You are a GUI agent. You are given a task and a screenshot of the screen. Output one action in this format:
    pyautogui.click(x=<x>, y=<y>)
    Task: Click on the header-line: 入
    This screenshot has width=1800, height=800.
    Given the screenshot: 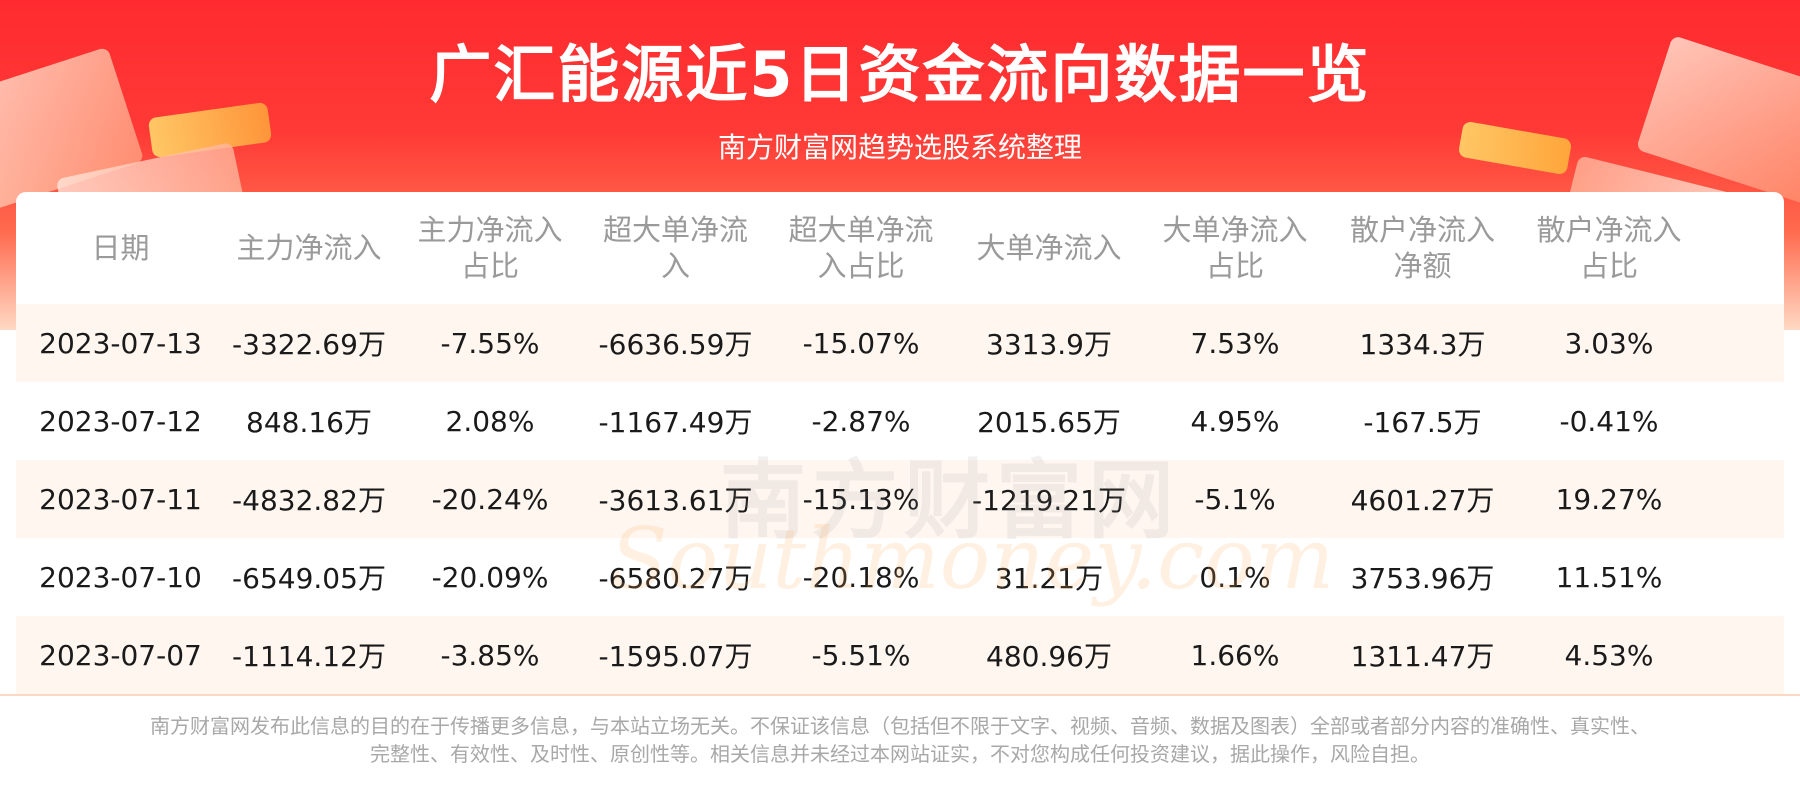 What is the action you would take?
    pyautogui.click(x=675, y=266)
    